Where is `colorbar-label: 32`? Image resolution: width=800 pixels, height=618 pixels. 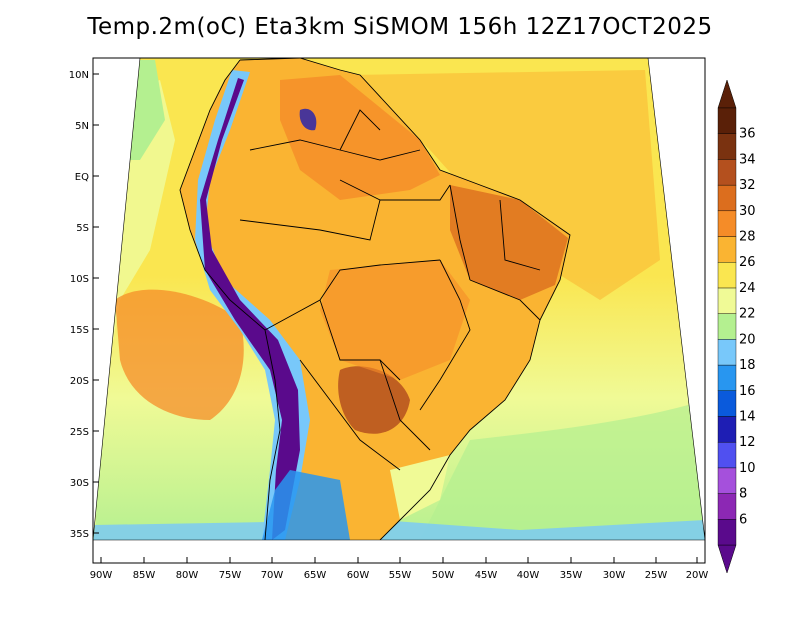 colorbar-label: 32 is located at coordinates (747, 185).